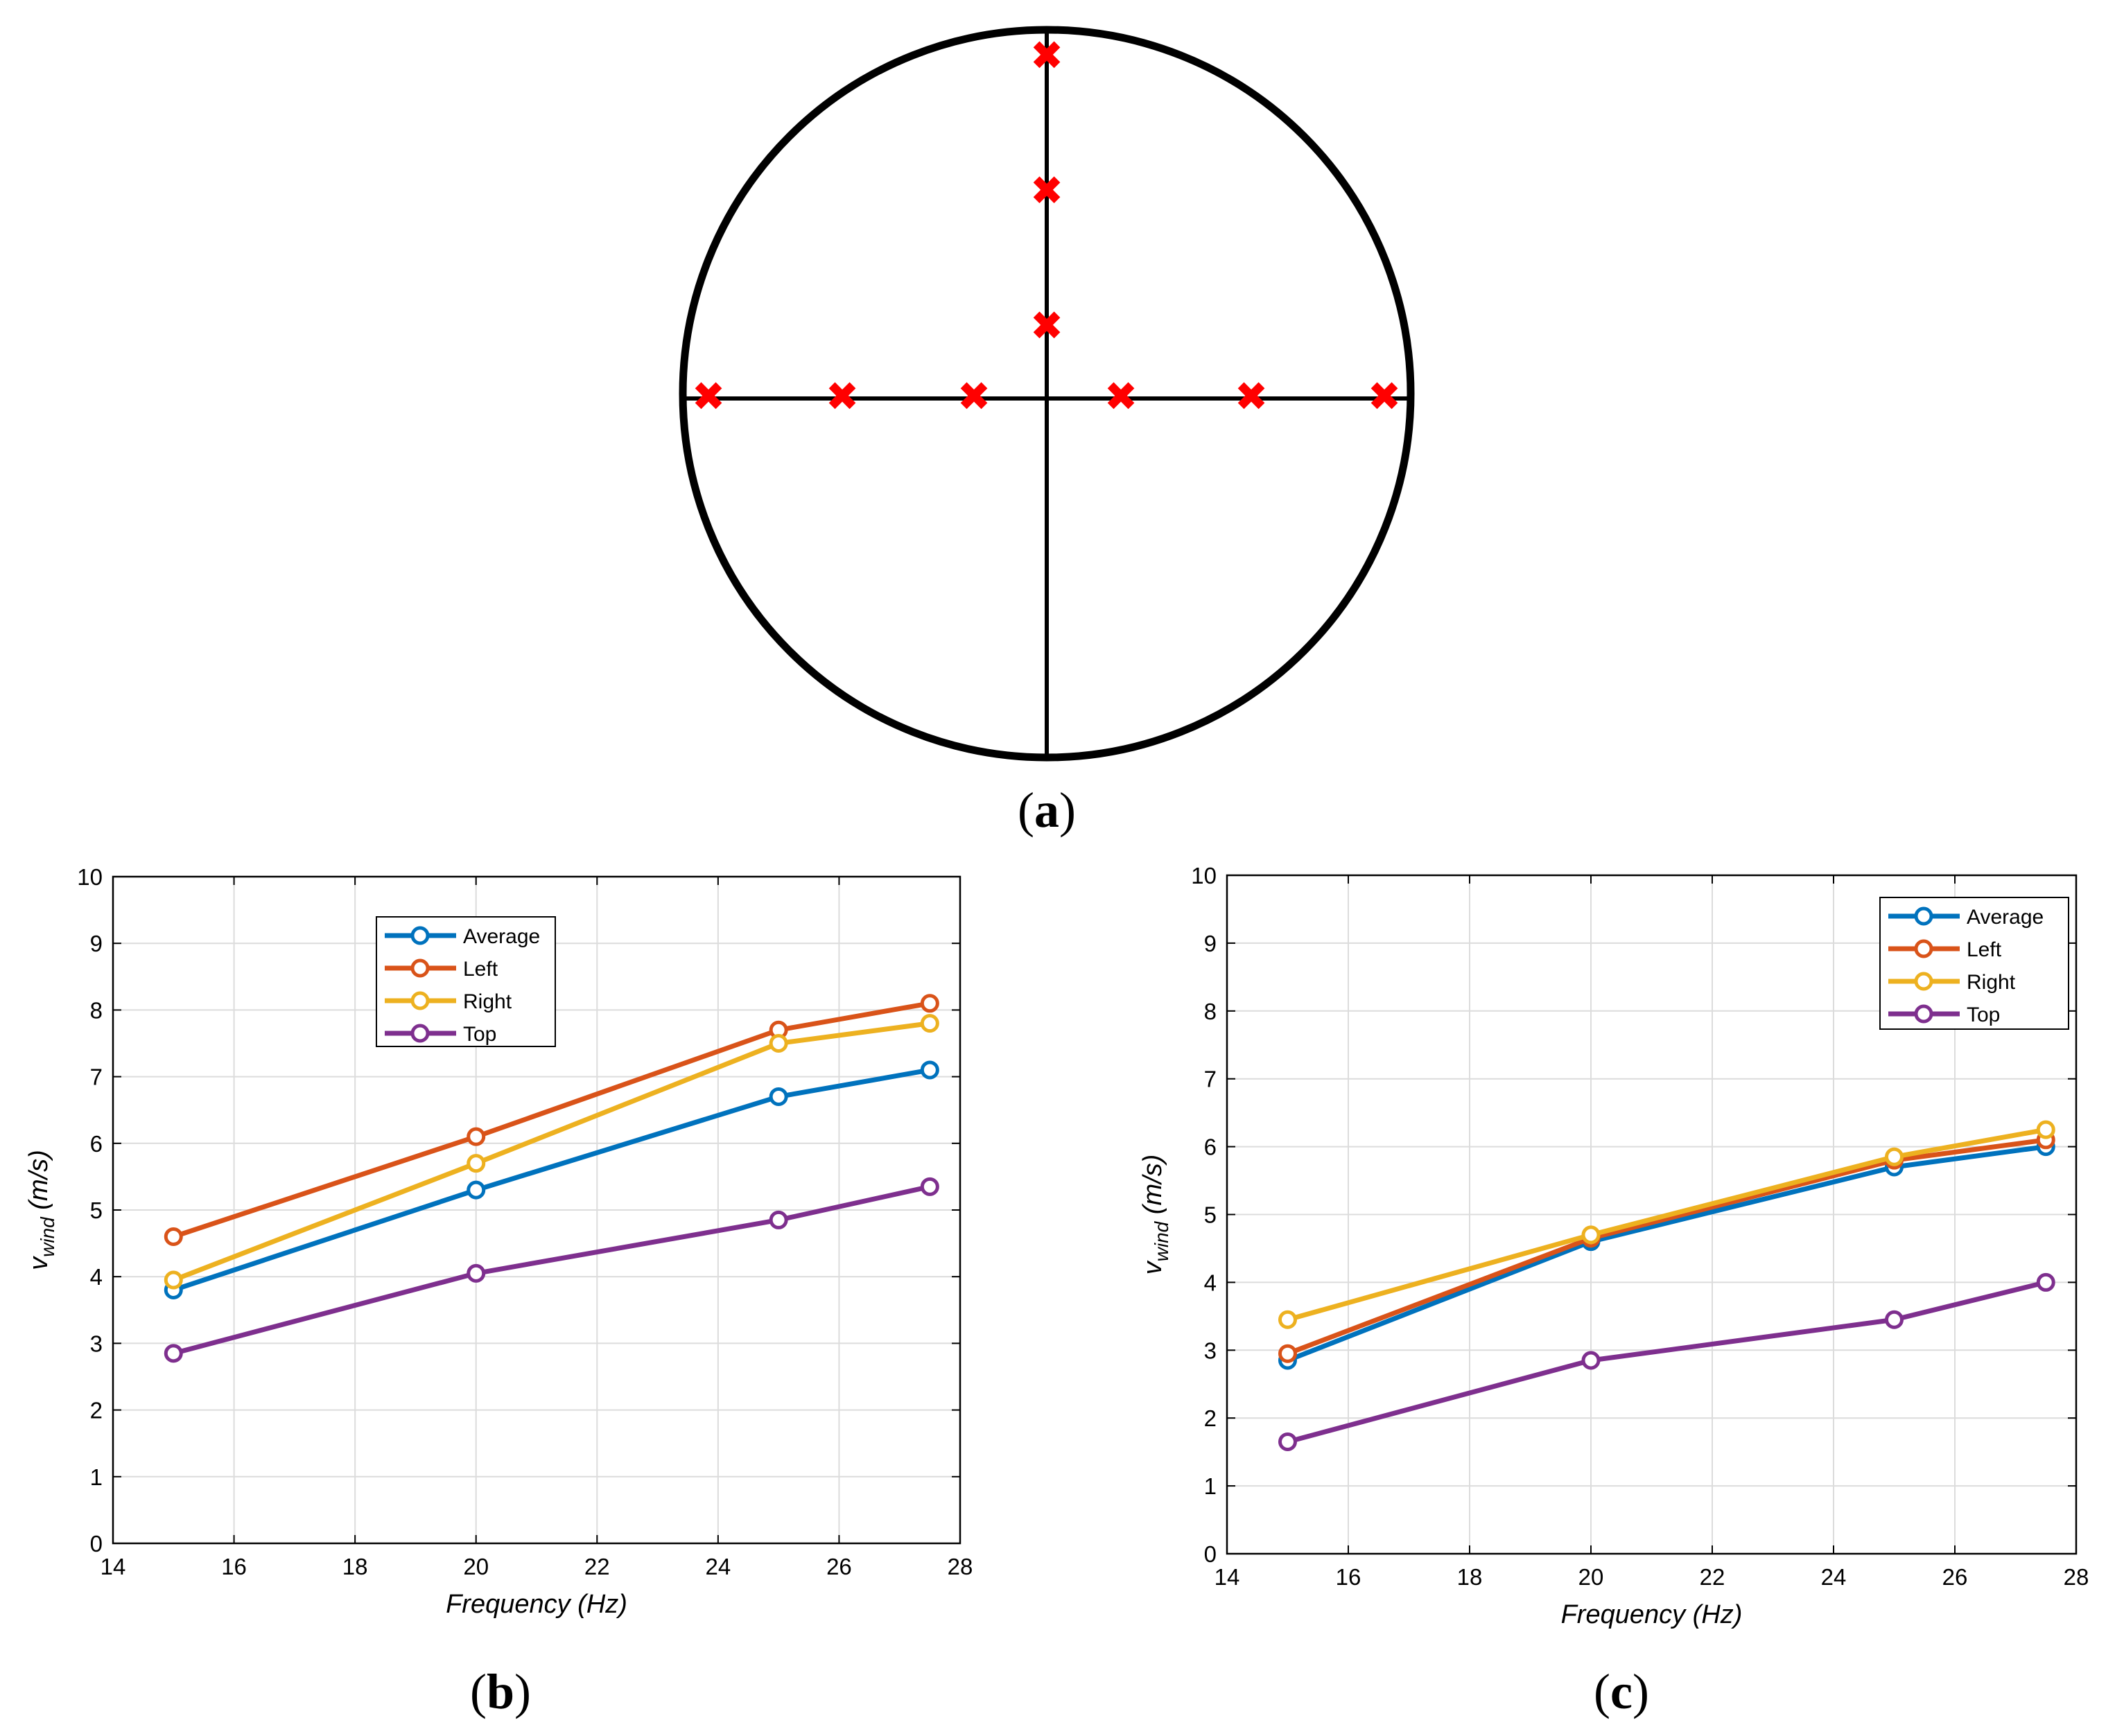 The image size is (2124, 1736). What do you see at coordinates (1923, 949) in the screenshot?
I see `legend-marker-left` at bounding box center [1923, 949].